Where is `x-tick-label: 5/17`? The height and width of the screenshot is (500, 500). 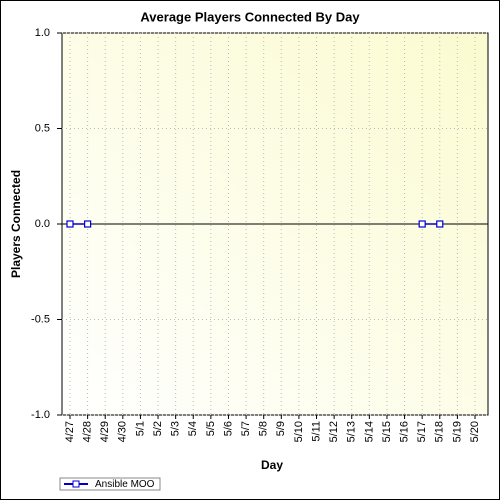
x-tick-label: 5/17 is located at coordinates (422, 431).